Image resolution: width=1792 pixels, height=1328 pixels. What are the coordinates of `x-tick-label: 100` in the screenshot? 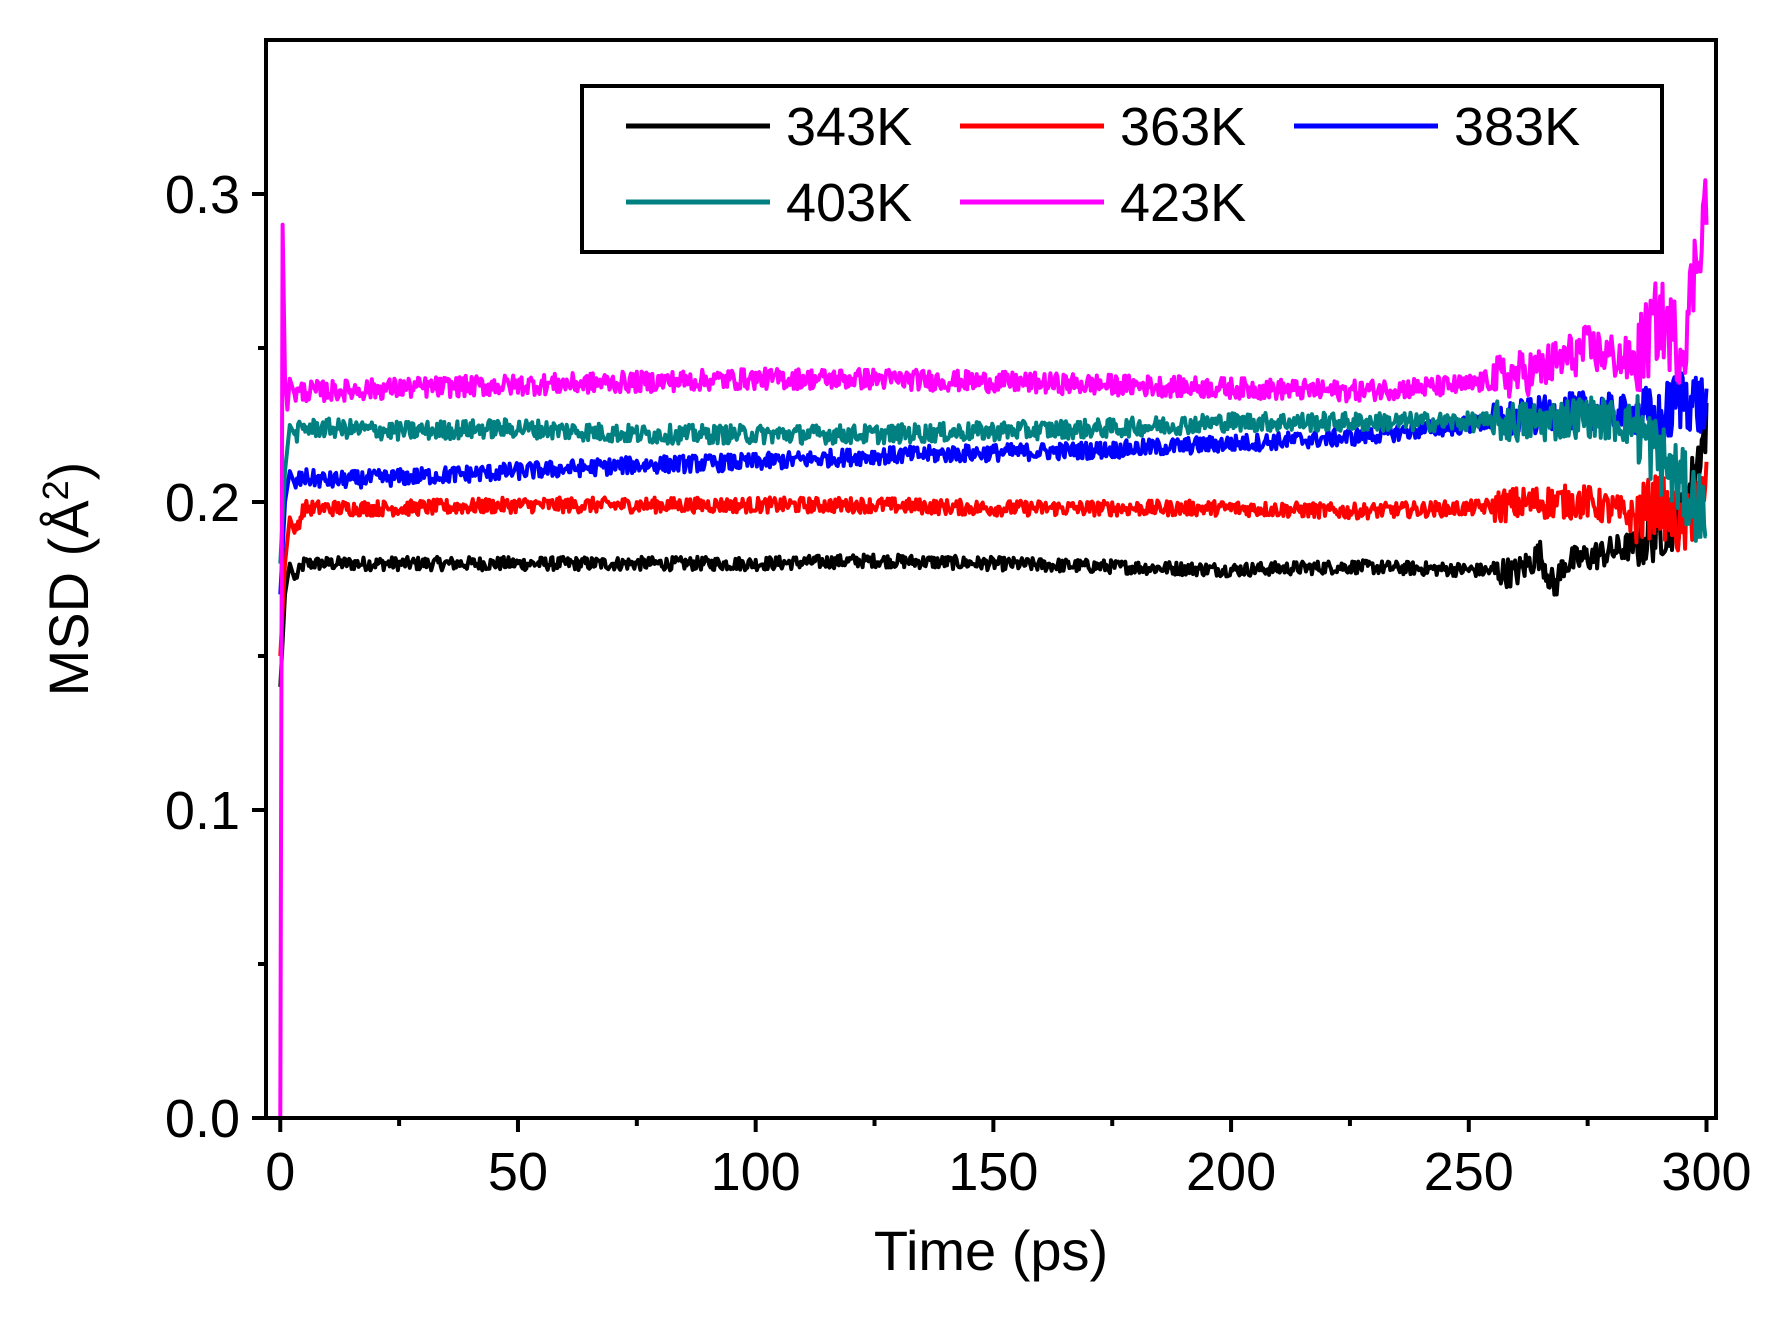 It's located at (756, 1172).